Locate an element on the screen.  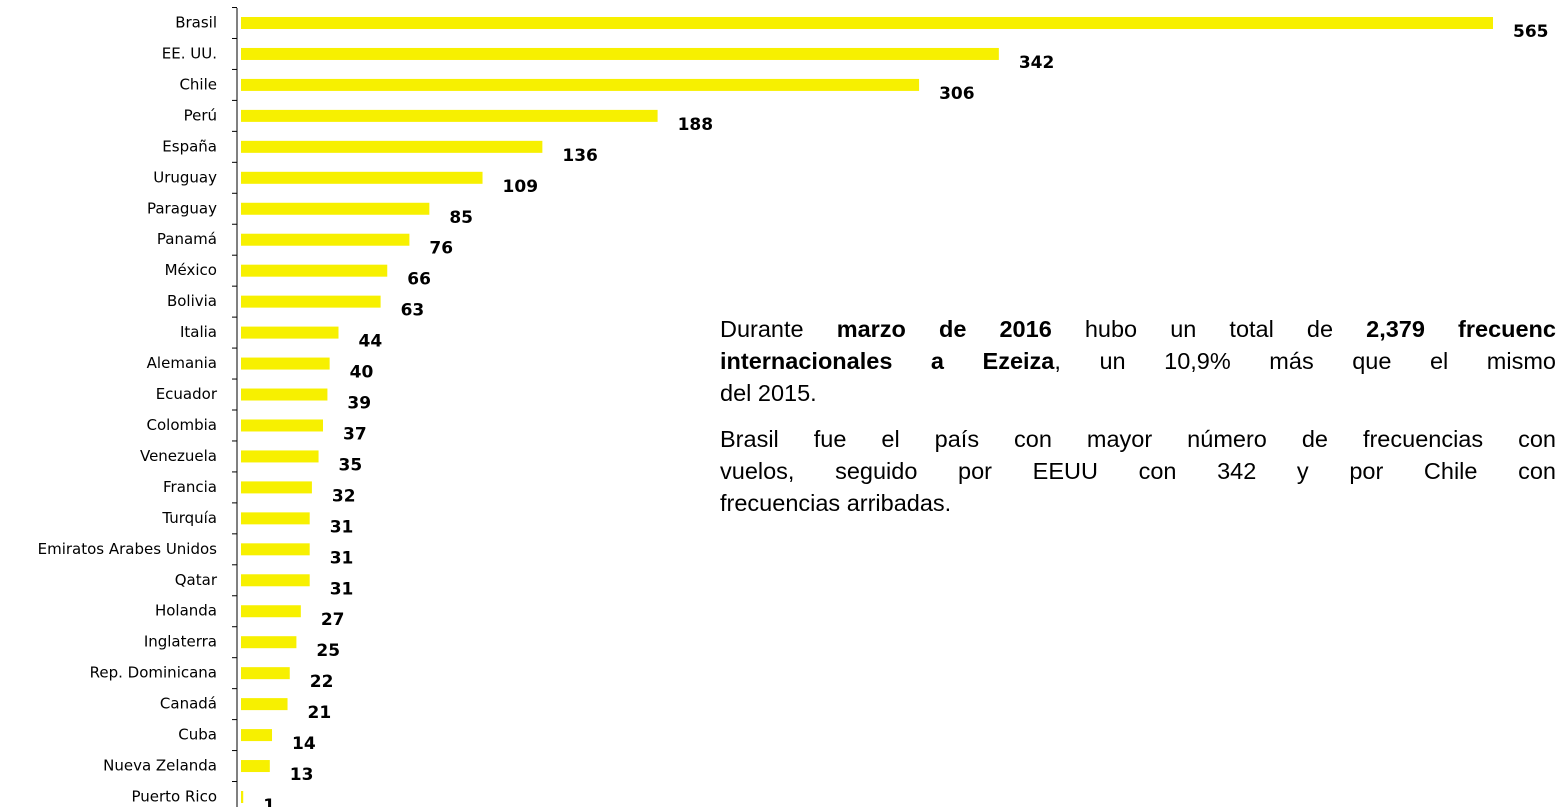
y-tick-label: EE. UU. is located at coordinates (189, 53).